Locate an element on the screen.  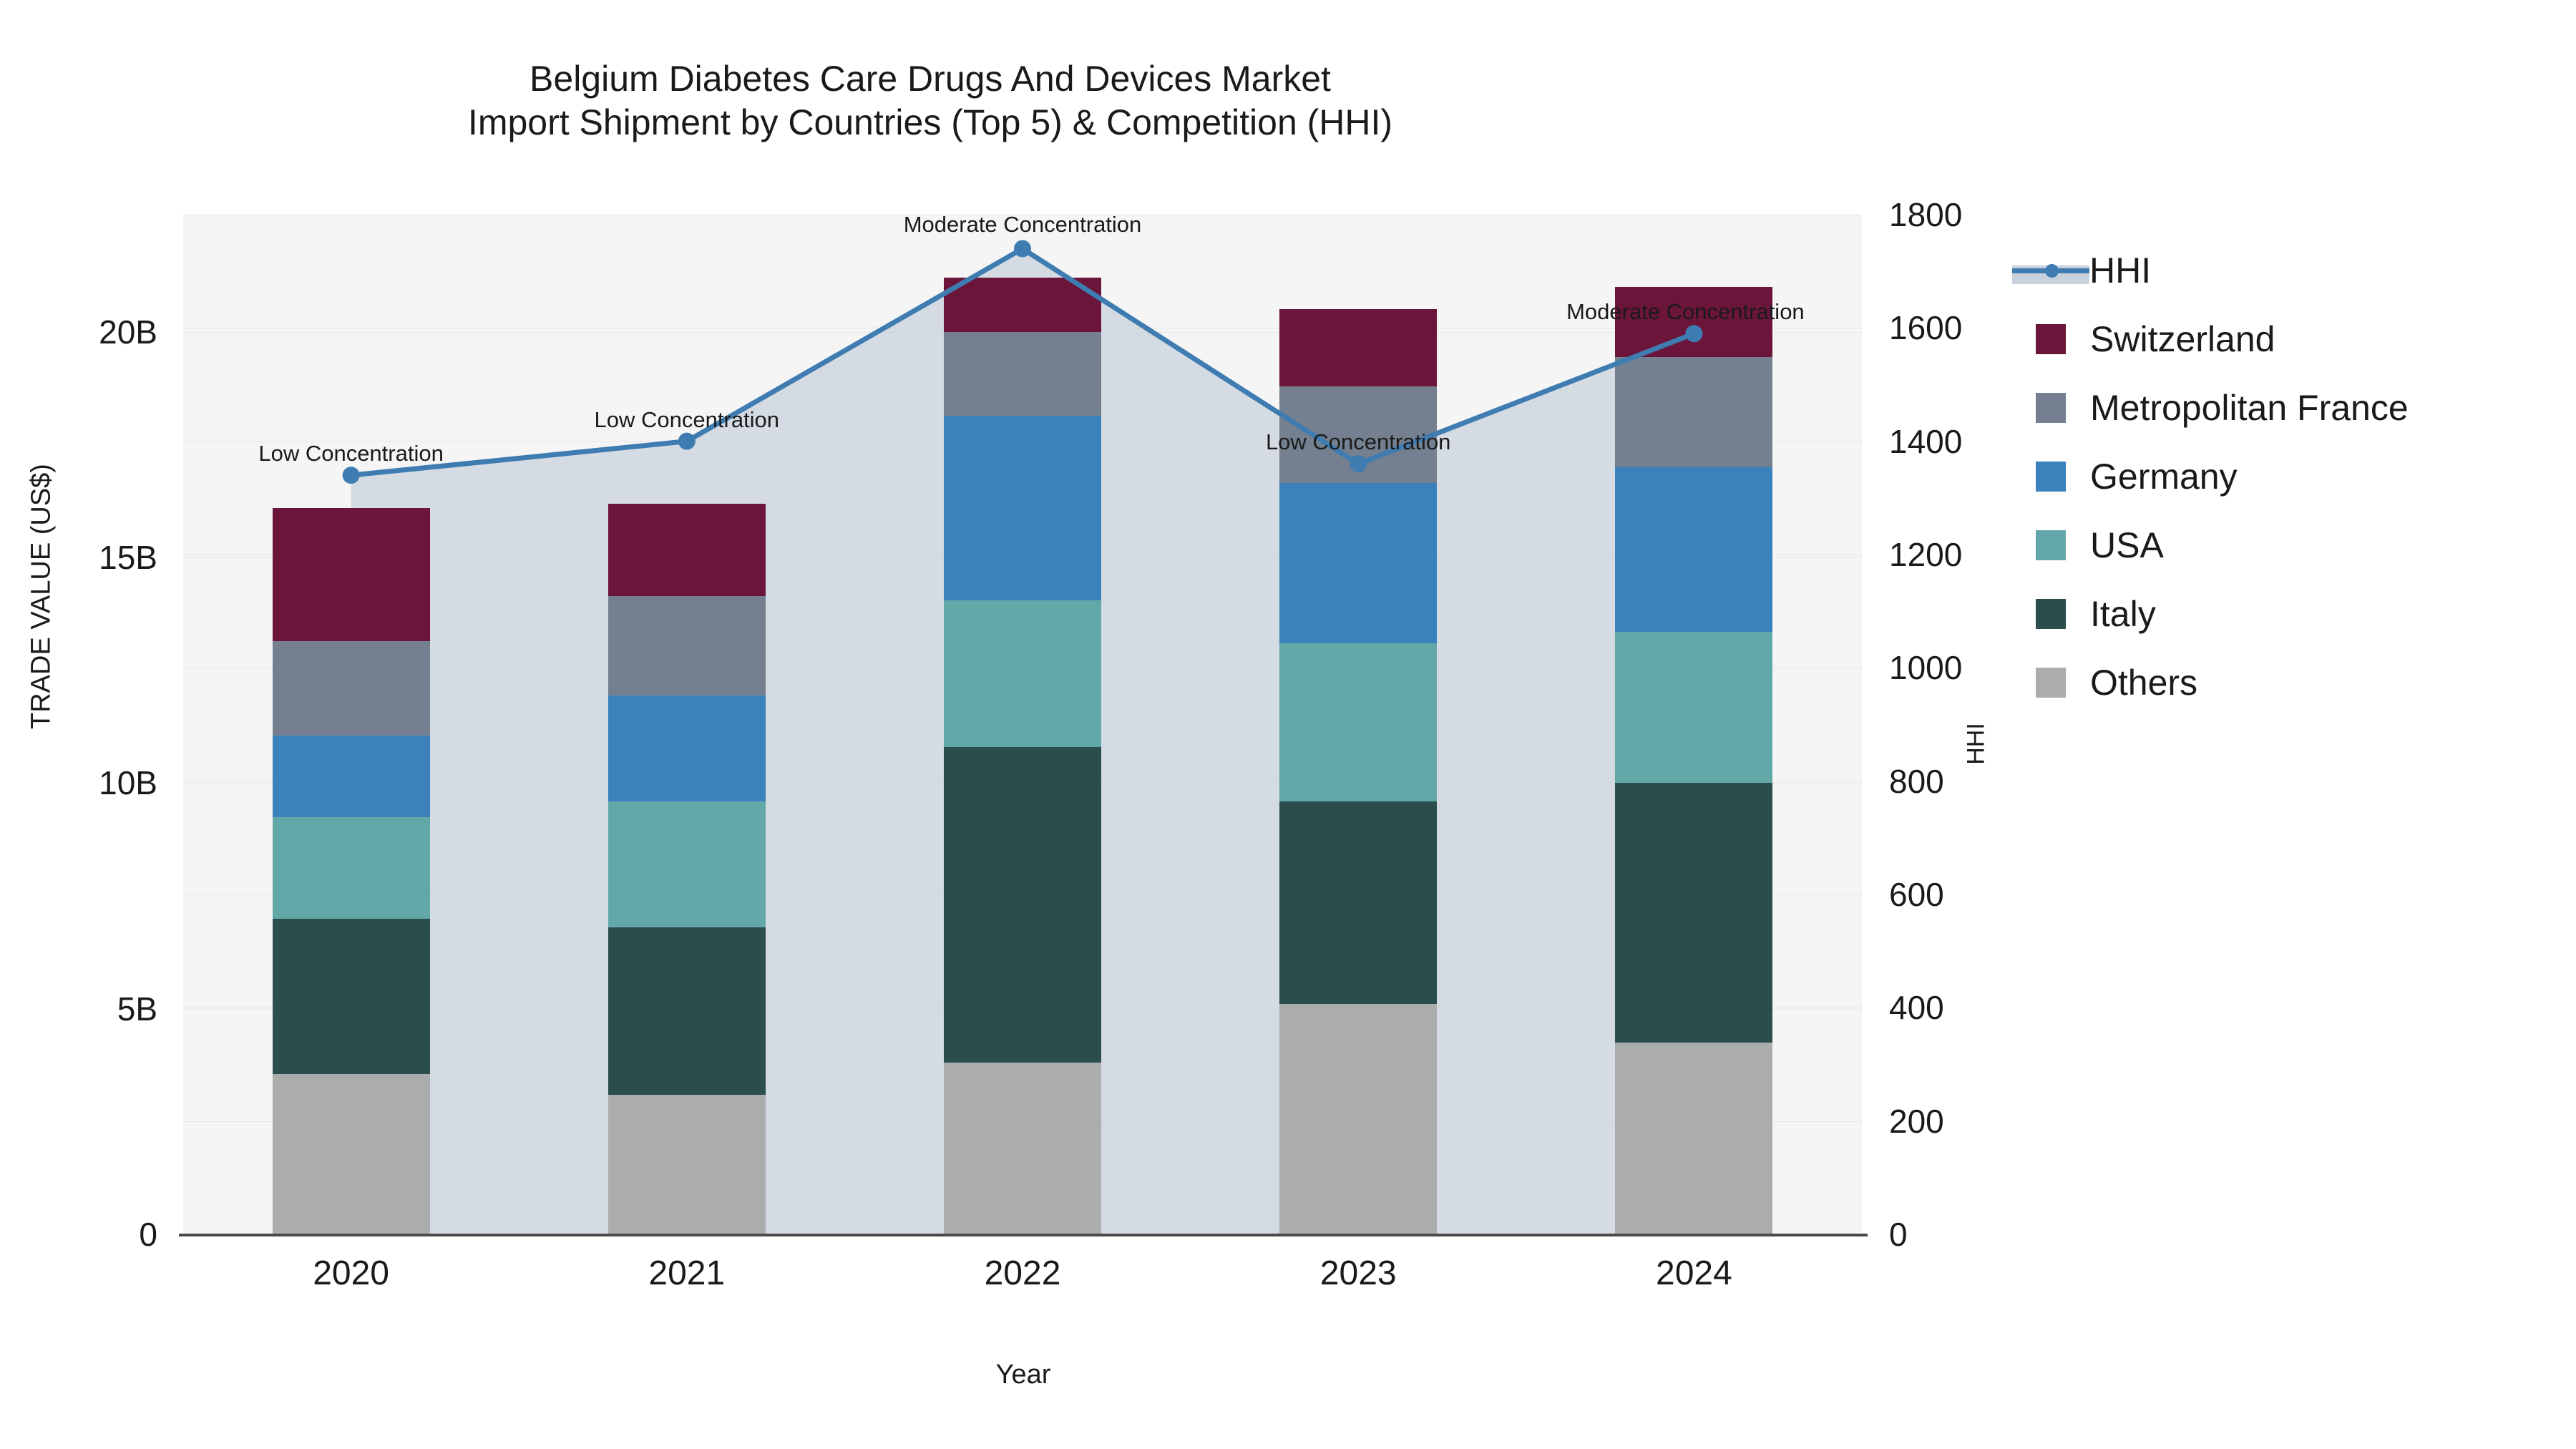
legend-item: Metropolitan France is located at coordinates (2222, 408).